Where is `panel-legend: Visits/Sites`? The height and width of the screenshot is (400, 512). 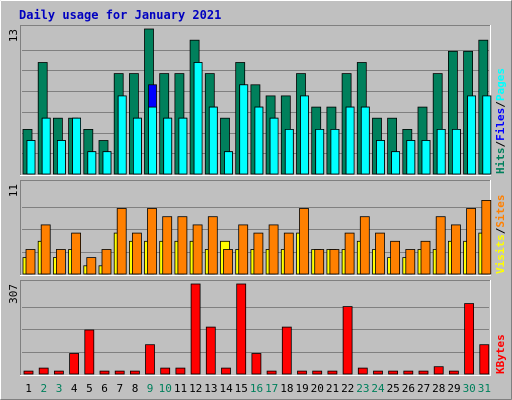 panel-legend: Visits/Sites is located at coordinates (500, 235).